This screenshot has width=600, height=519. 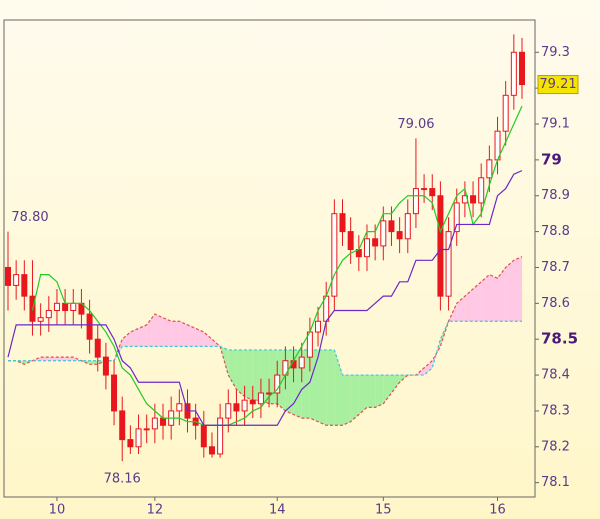 I want to click on y-tick-label: 78.1, so click(x=555, y=482).